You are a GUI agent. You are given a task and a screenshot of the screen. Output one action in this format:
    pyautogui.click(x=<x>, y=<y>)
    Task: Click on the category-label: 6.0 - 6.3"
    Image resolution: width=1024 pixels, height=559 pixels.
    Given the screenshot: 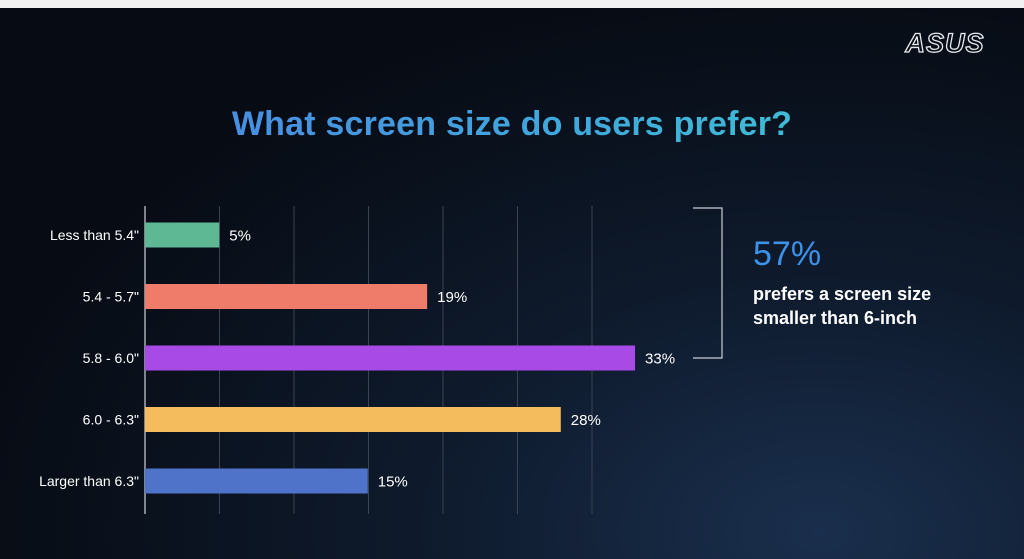 What is the action you would take?
    pyautogui.click(x=111, y=420)
    